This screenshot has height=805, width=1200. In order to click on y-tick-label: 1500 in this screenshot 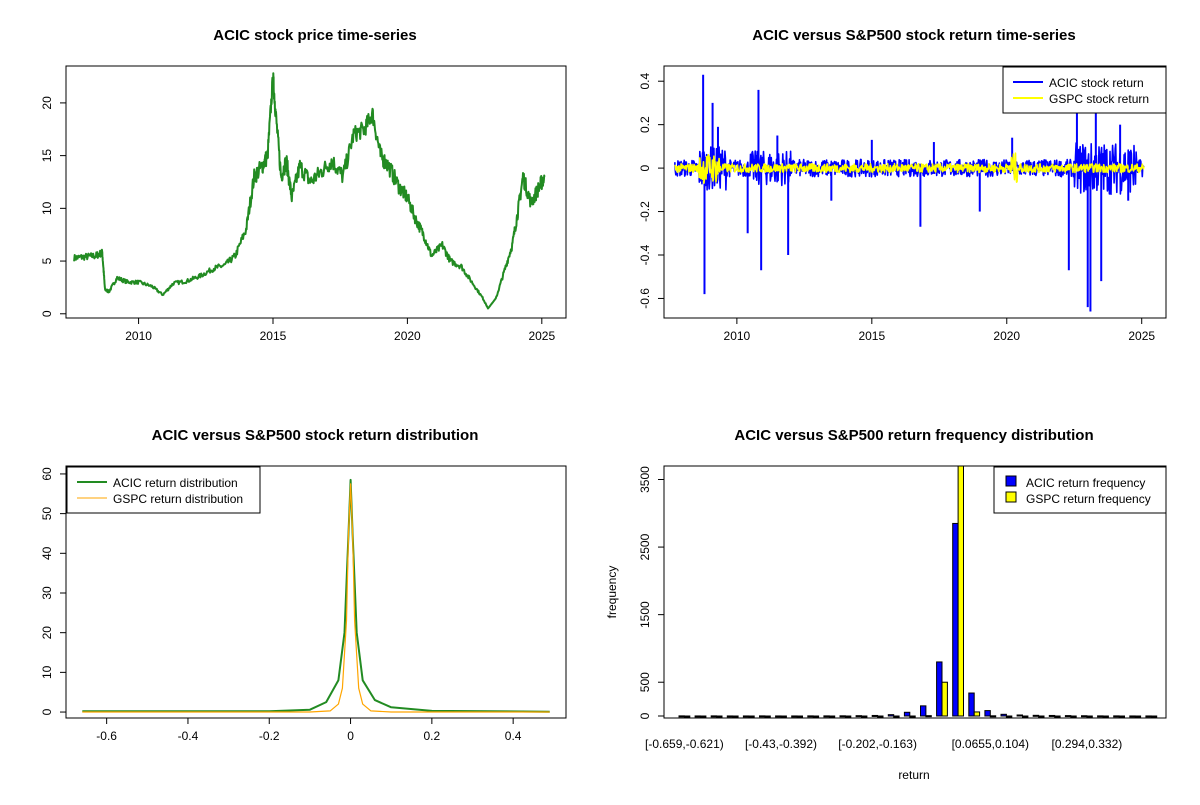, I will do `click(645, 614)`.